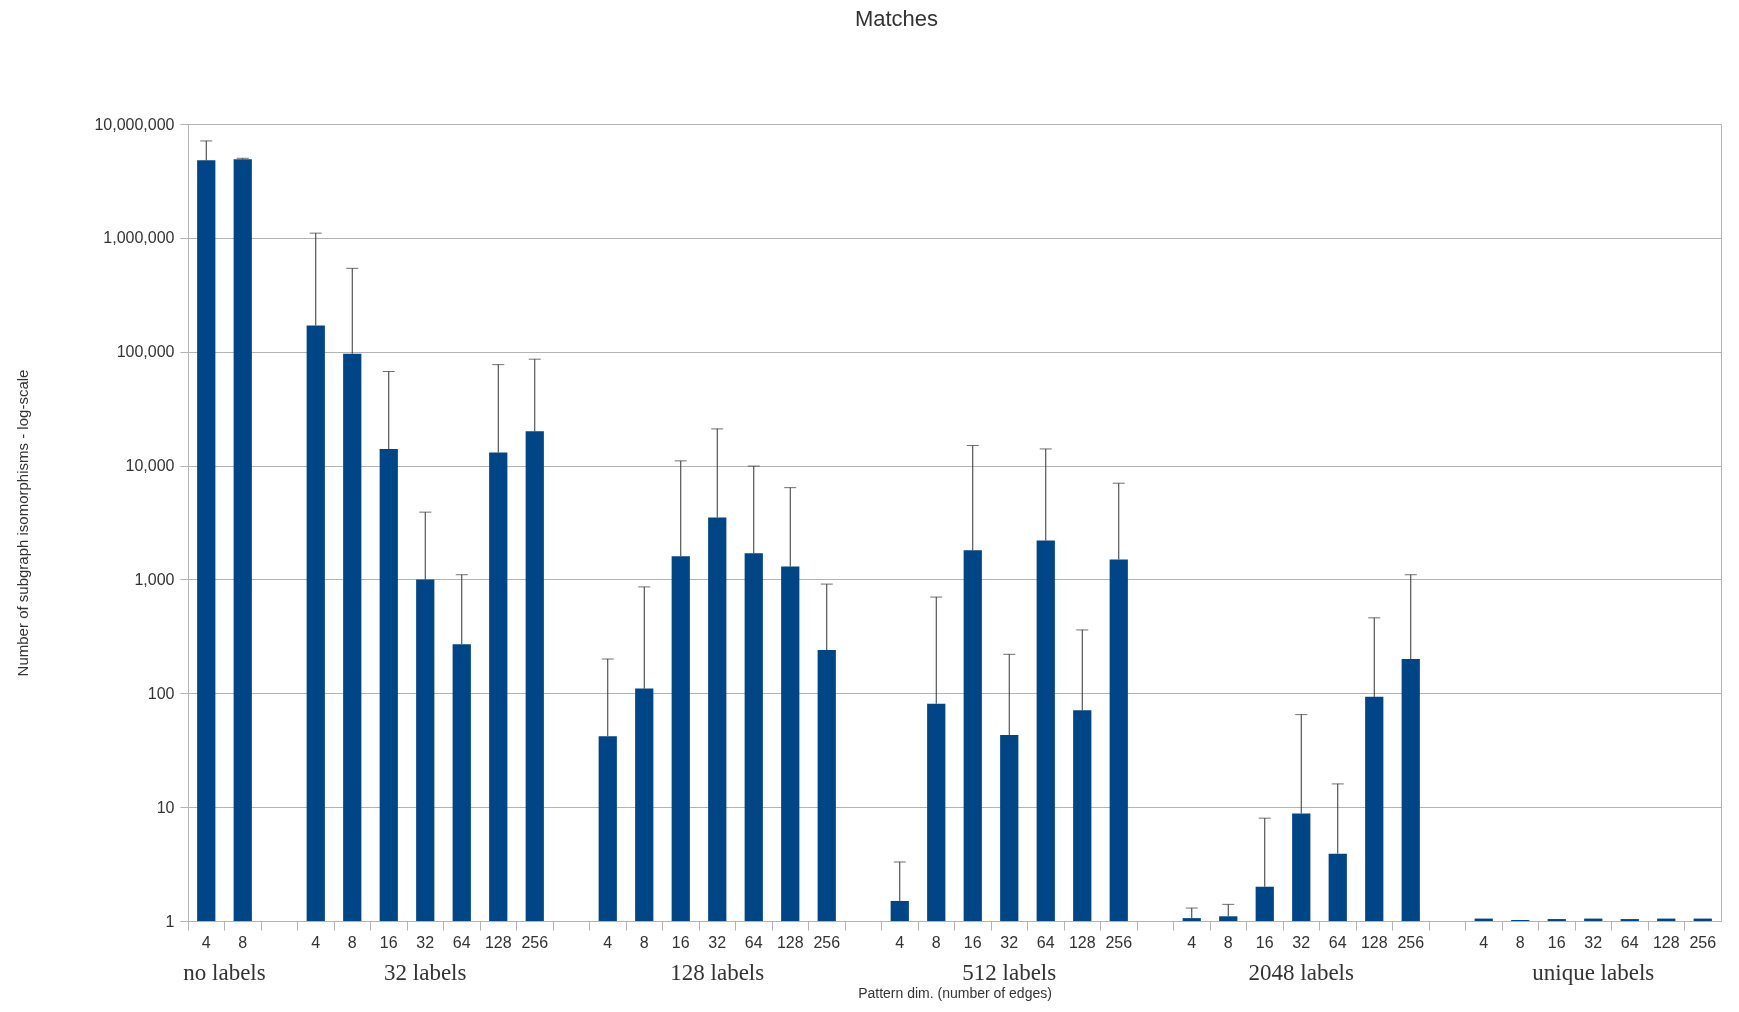 Image resolution: width=1739 pixels, height=1012 pixels. What do you see at coordinates (224, 972) in the screenshot?
I see `text: no labels` at bounding box center [224, 972].